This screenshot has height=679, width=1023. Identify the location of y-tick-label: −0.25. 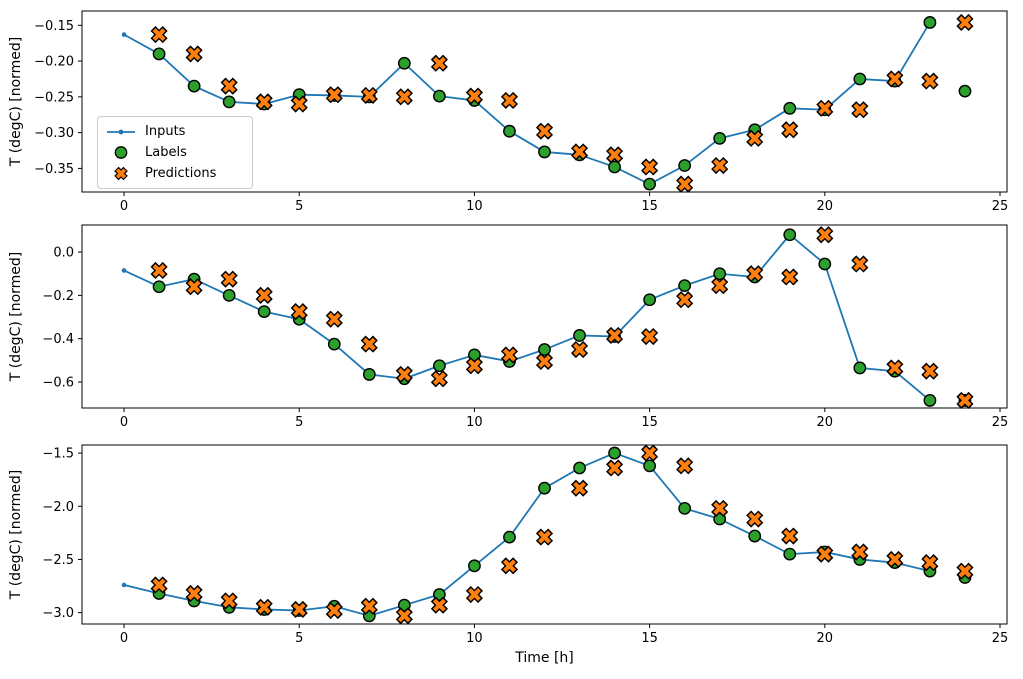
(54, 97).